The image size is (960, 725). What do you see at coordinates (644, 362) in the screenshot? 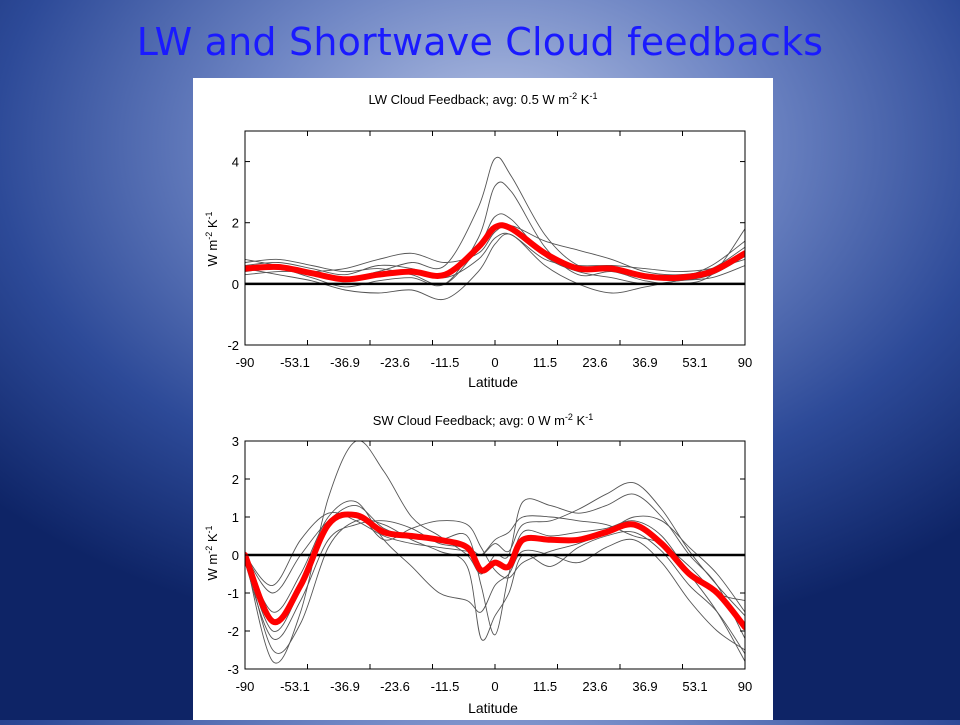
I see `lw-x-tick-label: 36.9` at bounding box center [644, 362].